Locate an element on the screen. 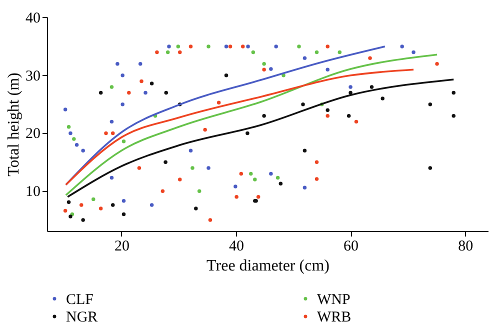 The height and width of the screenshot is (330, 500). y-tick-label: 10 is located at coordinates (33, 192).